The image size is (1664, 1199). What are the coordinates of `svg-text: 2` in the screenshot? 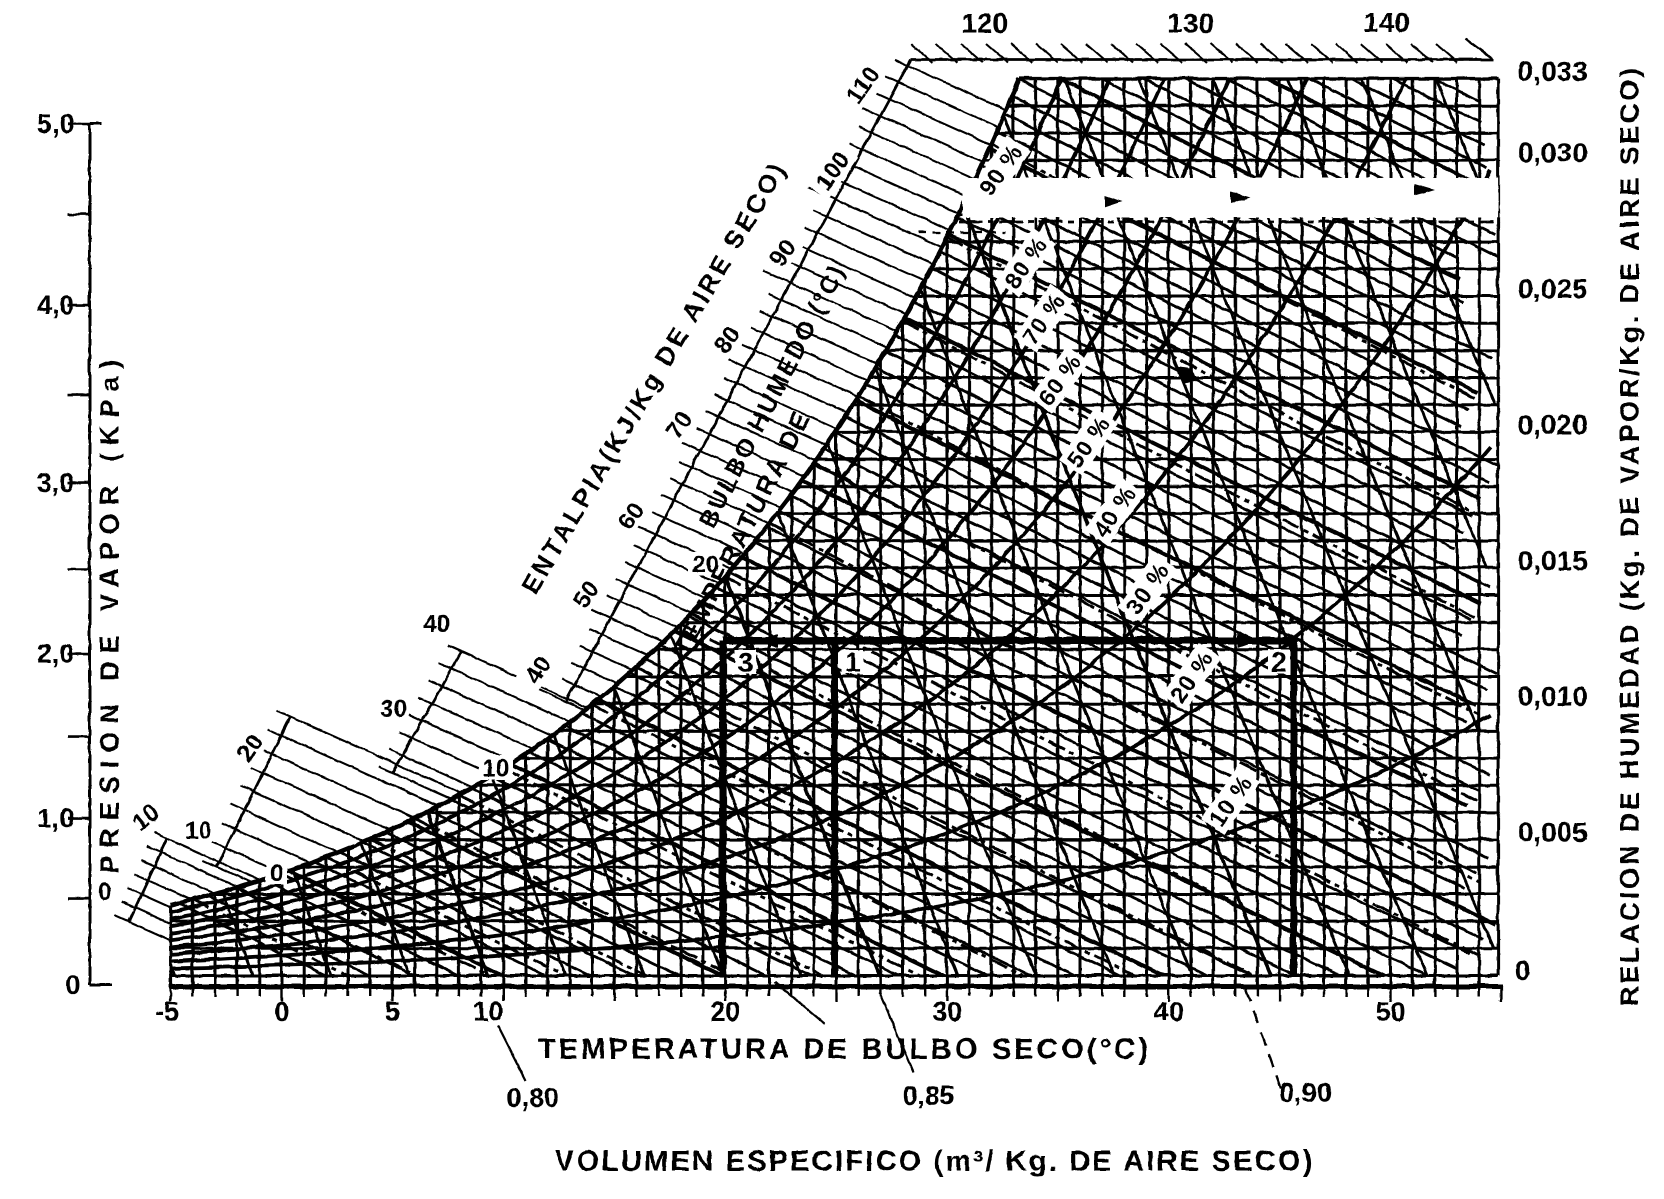 It's located at (1278, 661).